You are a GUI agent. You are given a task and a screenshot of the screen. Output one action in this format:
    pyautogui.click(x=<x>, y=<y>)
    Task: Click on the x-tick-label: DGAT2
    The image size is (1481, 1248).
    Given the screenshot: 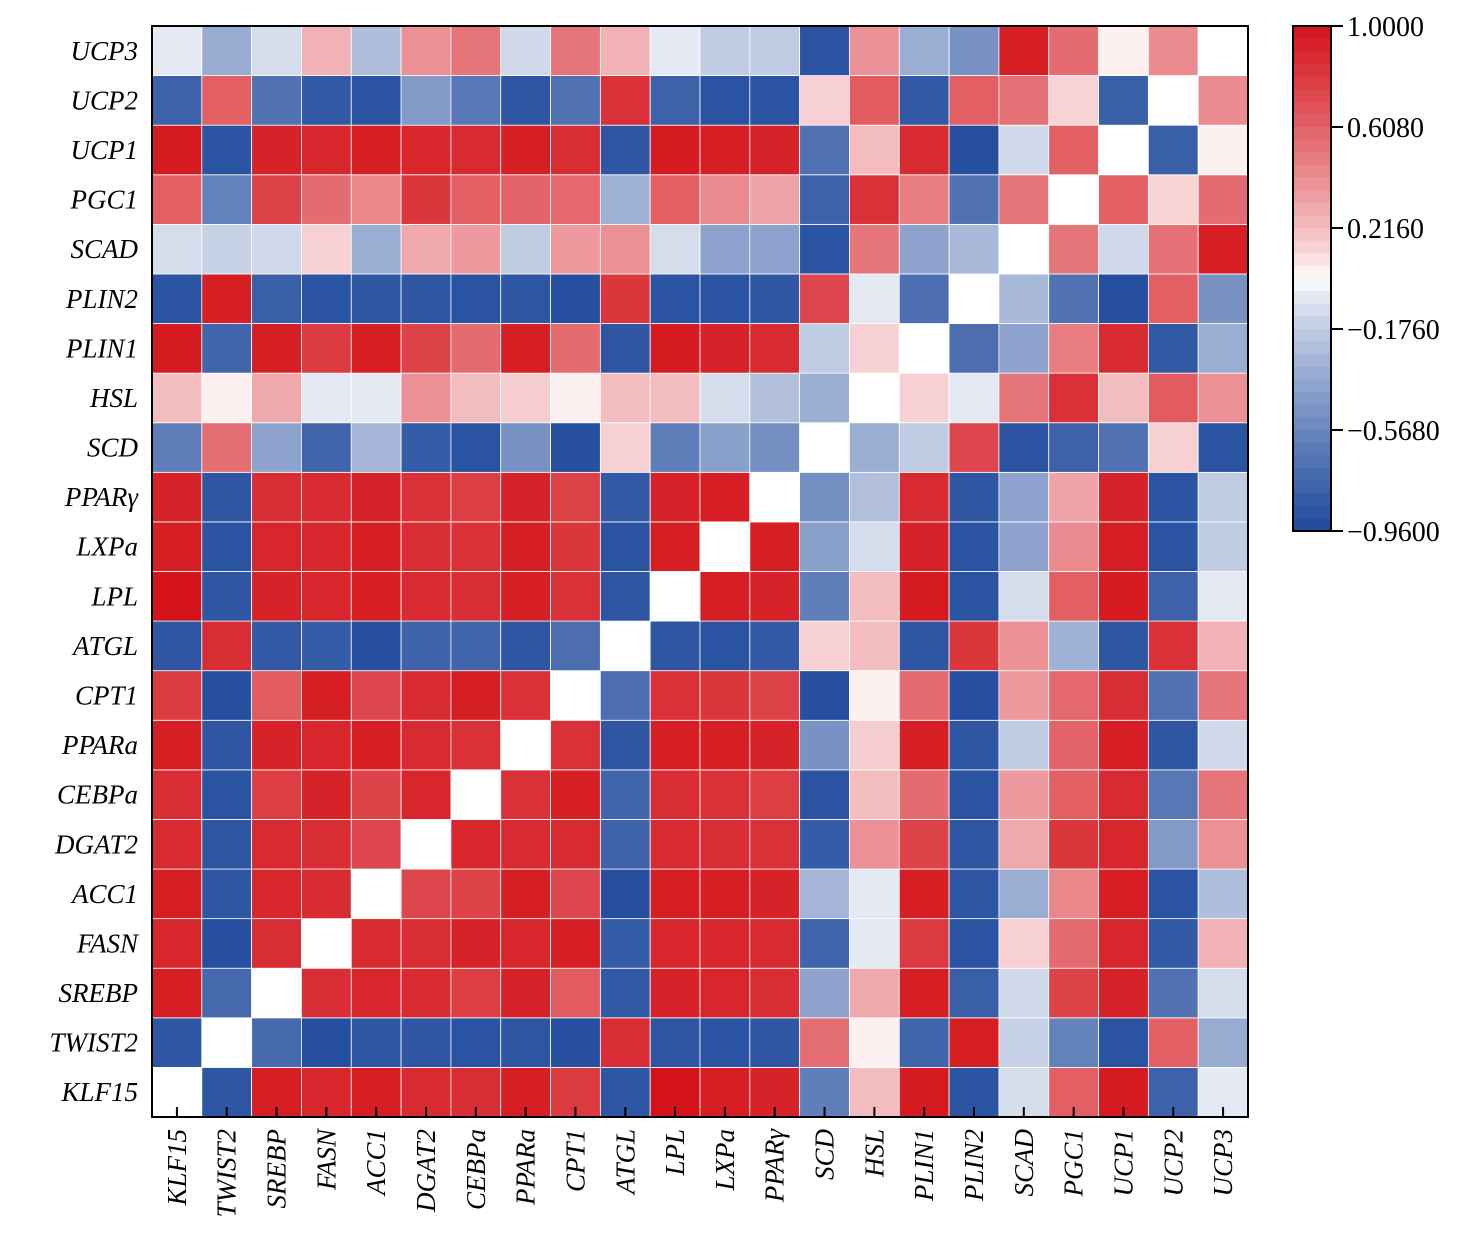 What is the action you would take?
    pyautogui.click(x=426, y=1171)
    